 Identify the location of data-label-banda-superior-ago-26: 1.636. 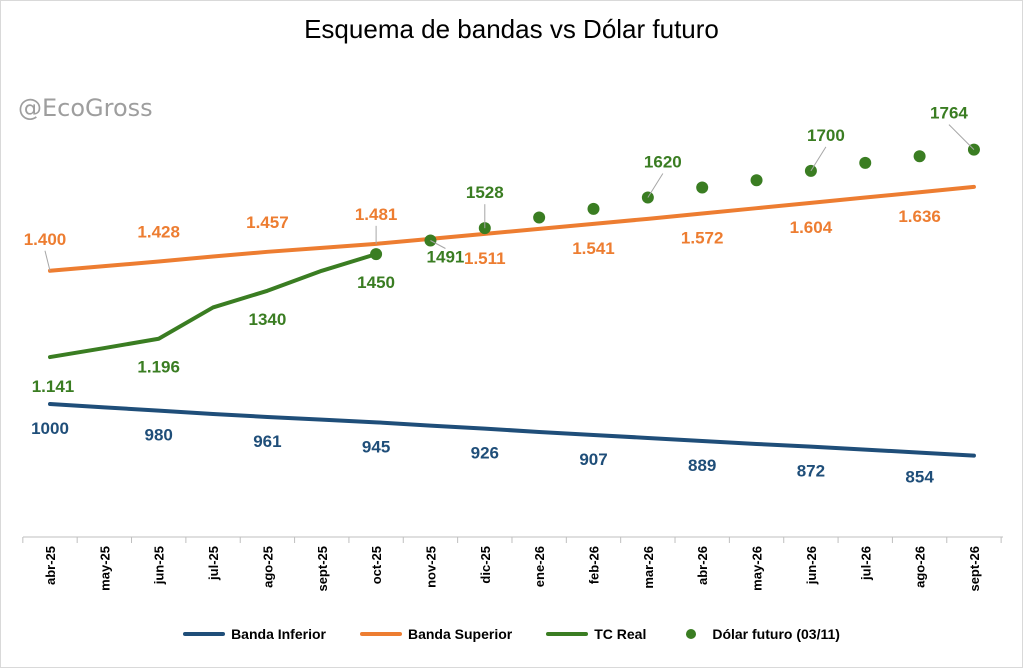
(919, 216).